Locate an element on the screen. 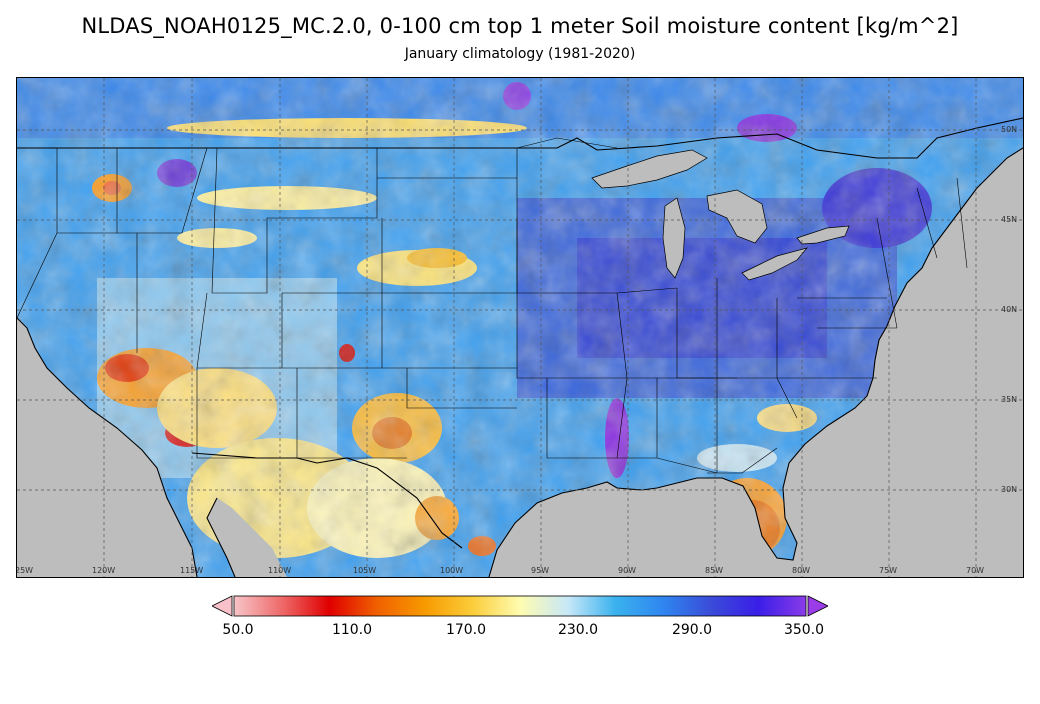 This screenshot has width=1040, height=704. lon-label: 115W is located at coordinates (192, 570).